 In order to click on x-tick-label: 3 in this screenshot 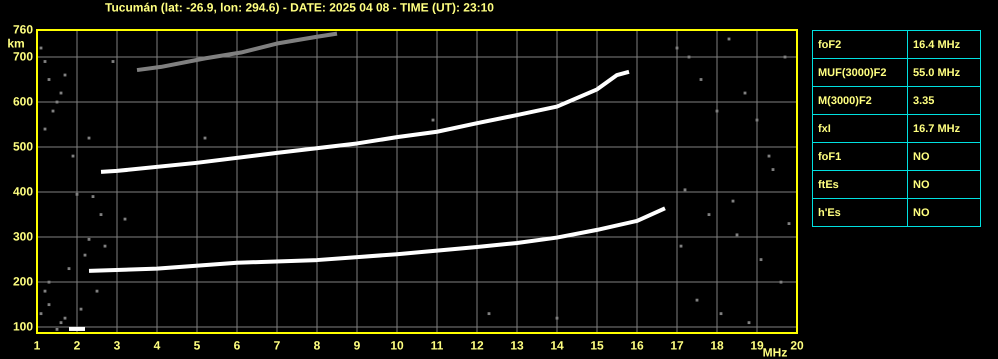, I will do `click(117, 345)`.